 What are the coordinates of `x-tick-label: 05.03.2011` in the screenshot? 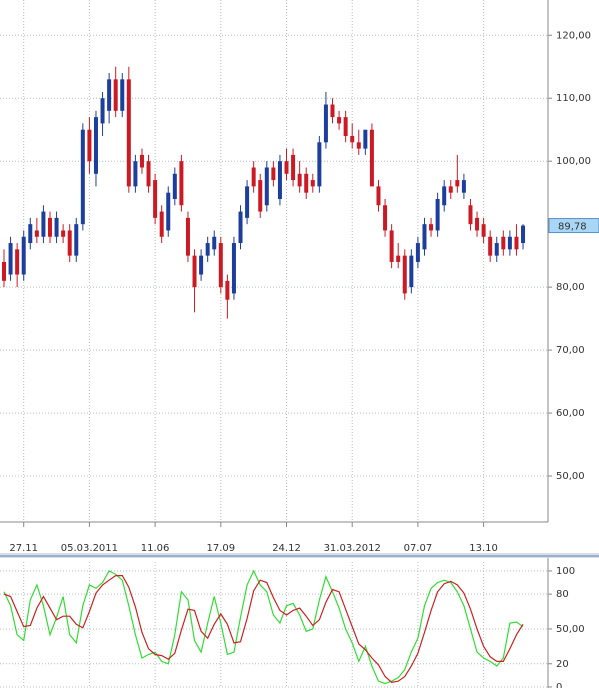 It's located at (89, 548).